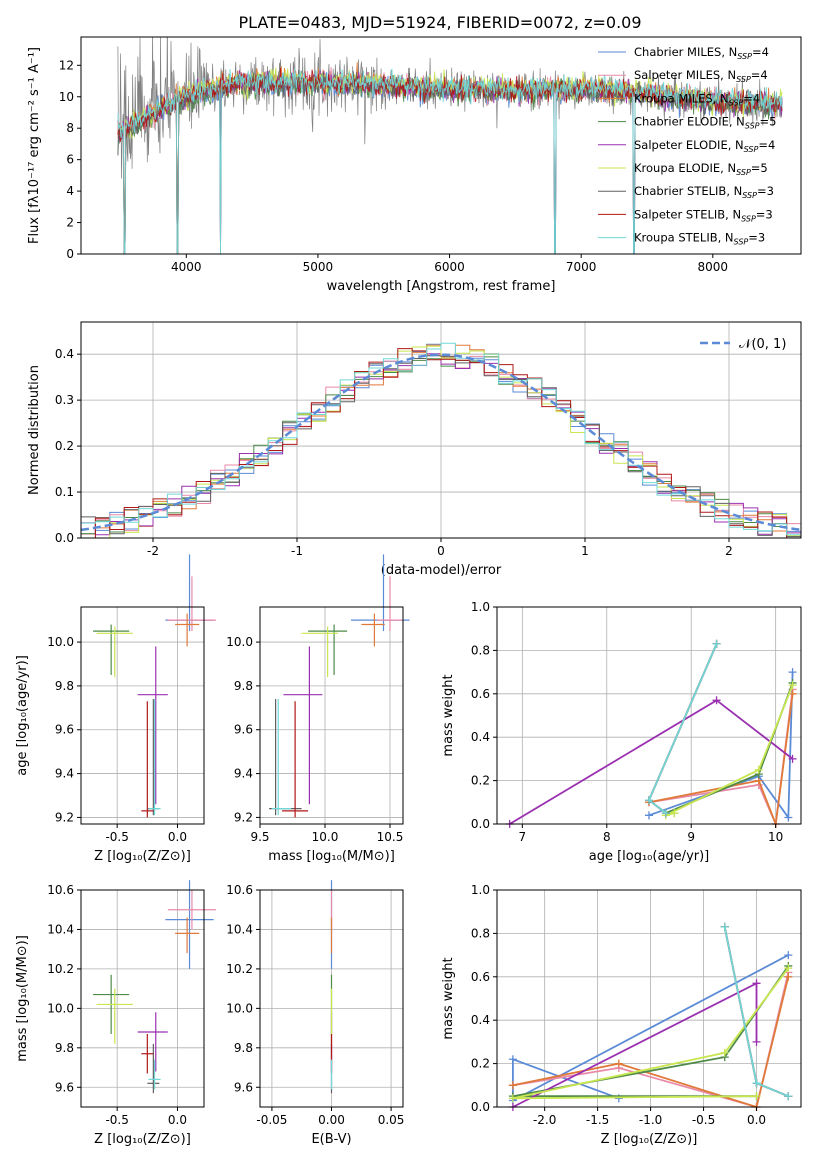  I want to click on y-tick-label: 0.4, so click(480, 737).